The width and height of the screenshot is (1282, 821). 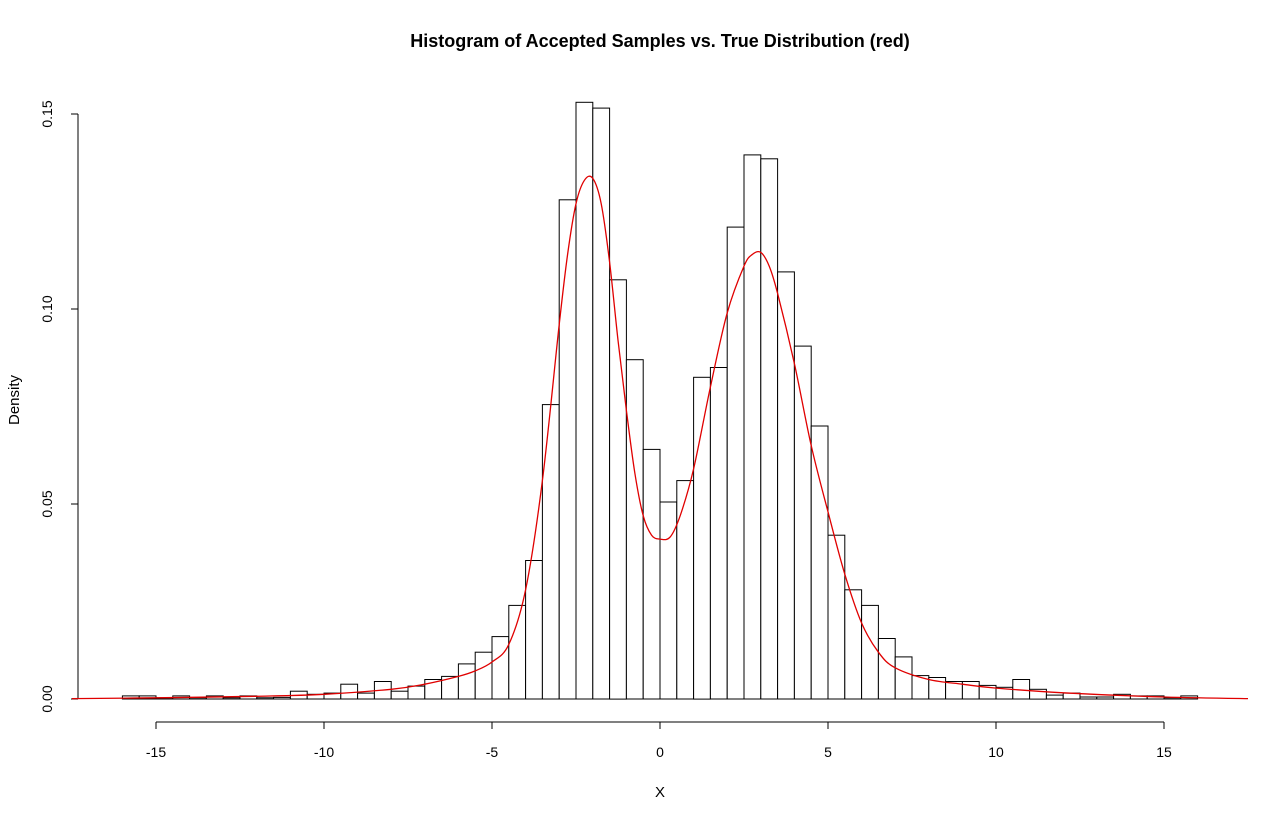 I want to click on y-axis-label: Density, so click(x=14, y=399).